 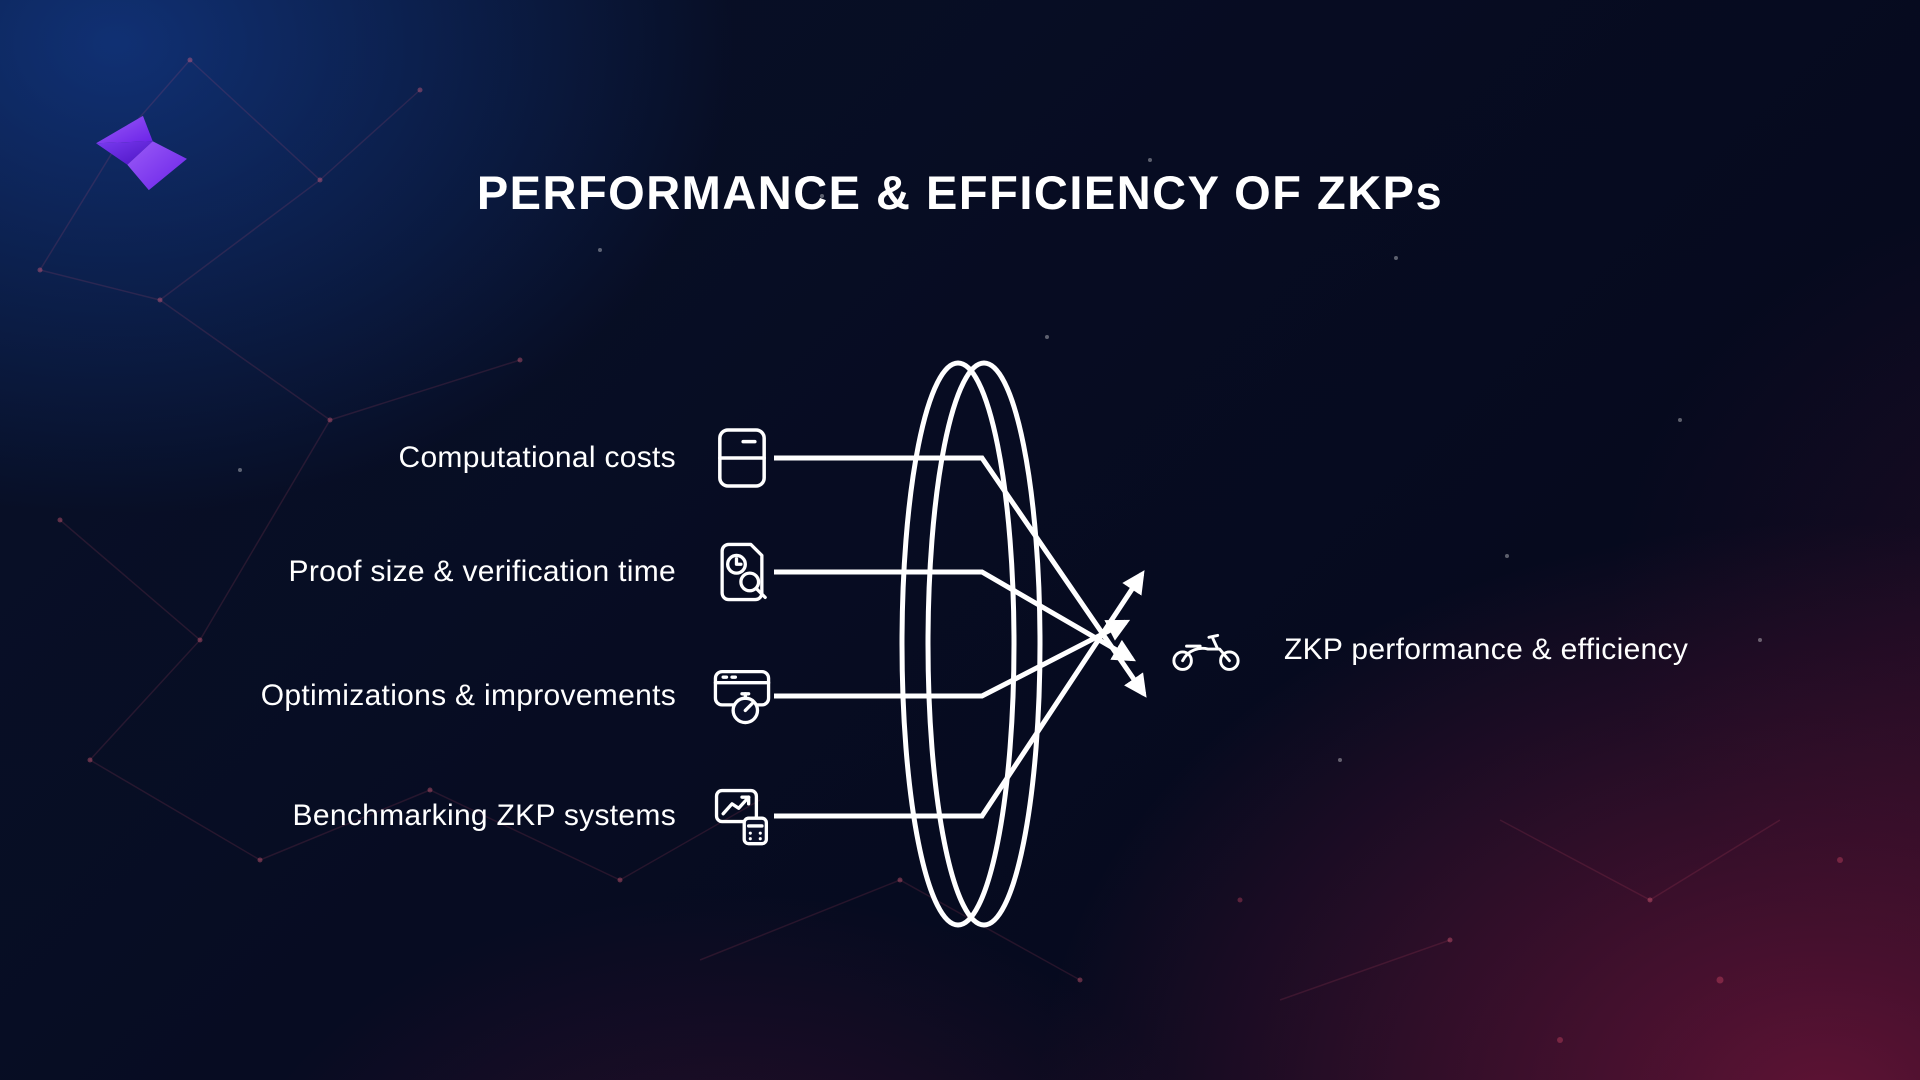 What do you see at coordinates (389, 458) in the screenshot?
I see `input-row-computational-costs: Computational costs` at bounding box center [389, 458].